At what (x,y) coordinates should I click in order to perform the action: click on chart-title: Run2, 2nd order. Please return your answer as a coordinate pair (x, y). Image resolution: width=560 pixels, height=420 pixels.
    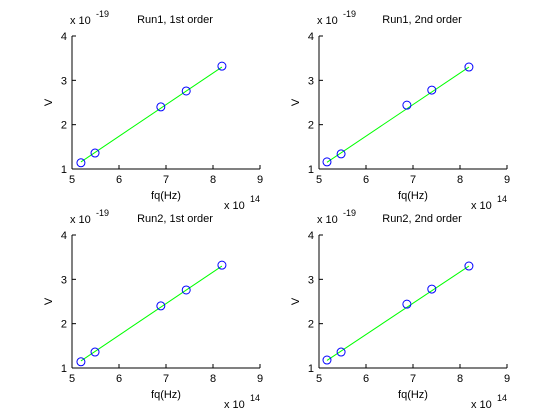
    Looking at the image, I should click on (422, 219).